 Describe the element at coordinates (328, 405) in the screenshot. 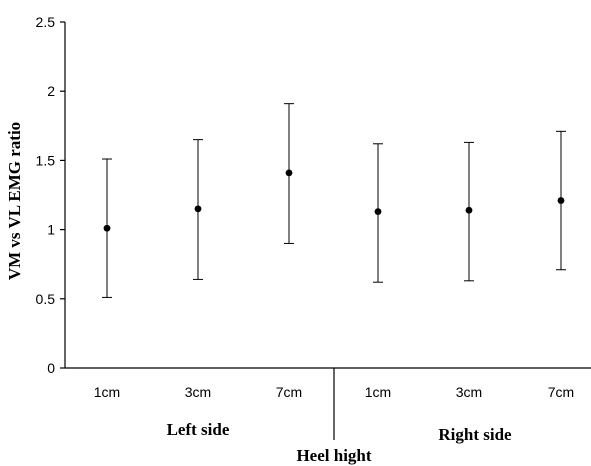

I see `x-axis: 1cm 3cm 7cm 1cm 3cm 7cm Left side Right side` at that location.